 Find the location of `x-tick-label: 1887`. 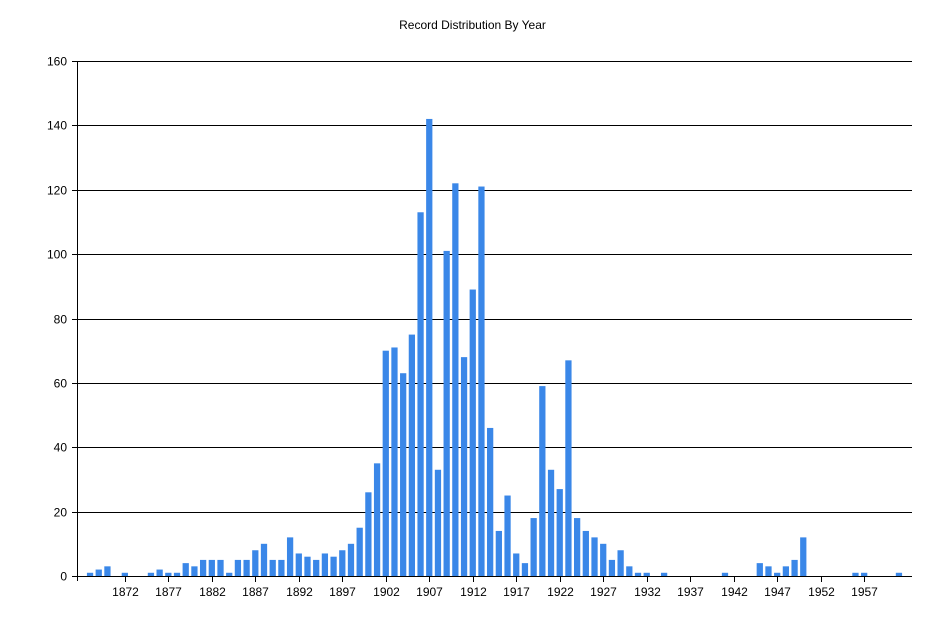

x-tick-label: 1887 is located at coordinates (255, 592).